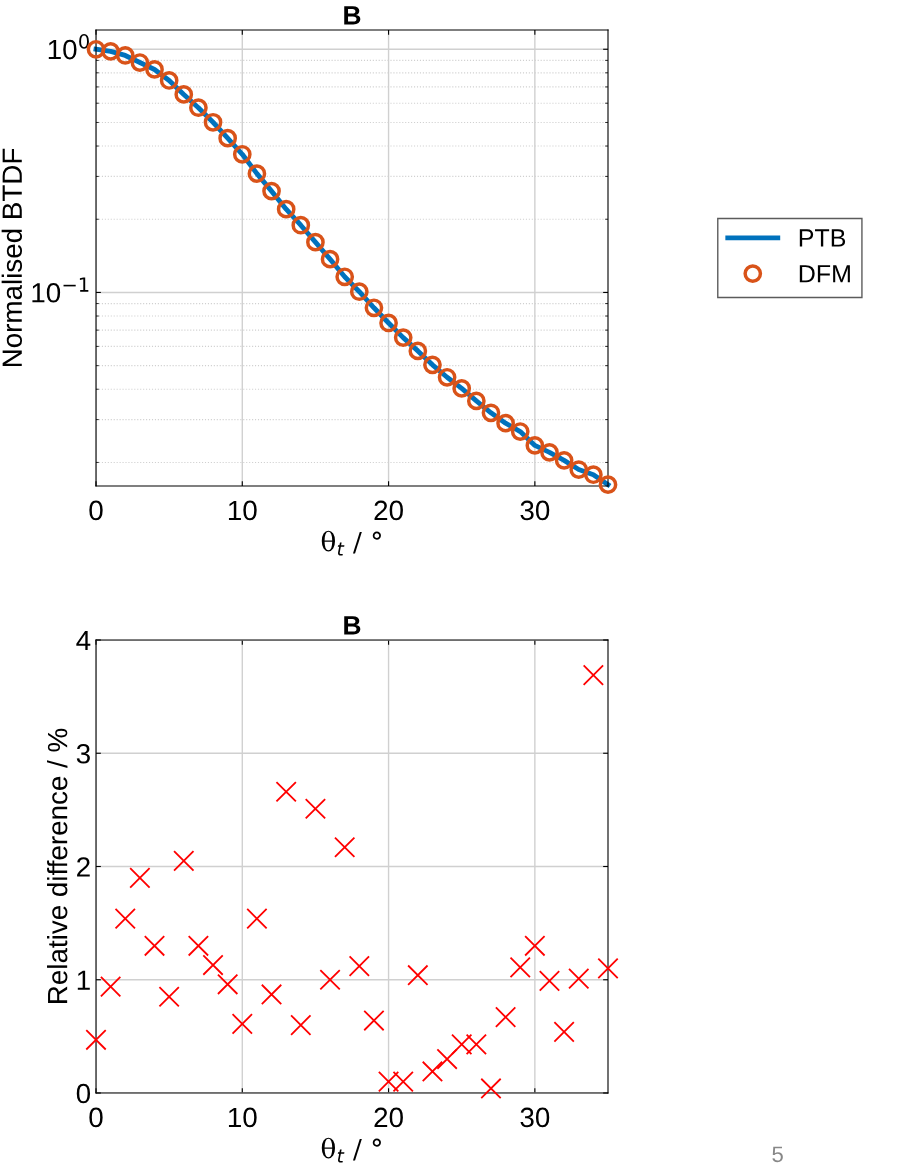 The image size is (899, 1176). Describe the element at coordinates (83, 867) in the screenshot. I see `y-tick-label: 2` at that location.